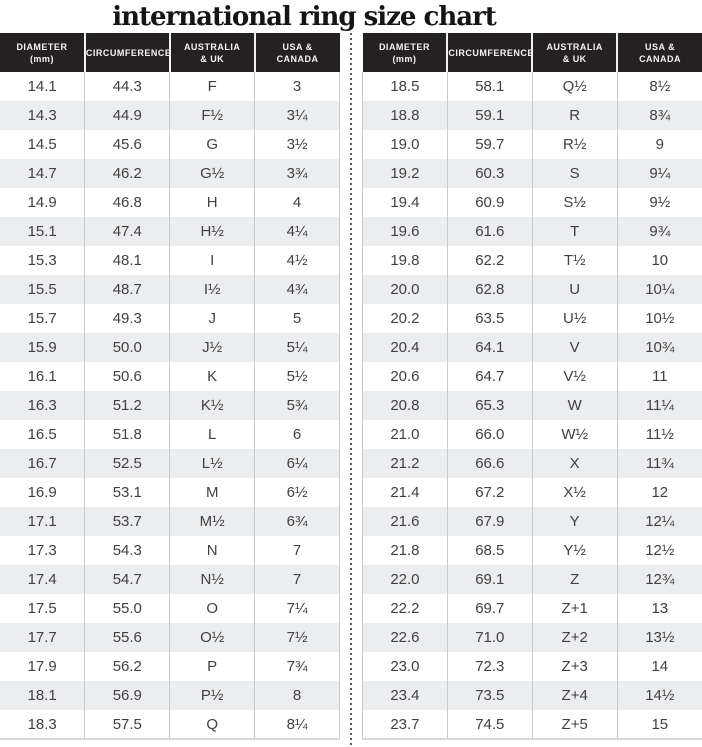 The width and height of the screenshot is (702, 747). Describe the element at coordinates (574, 318) in the screenshot. I see `table-cell: U½` at that location.